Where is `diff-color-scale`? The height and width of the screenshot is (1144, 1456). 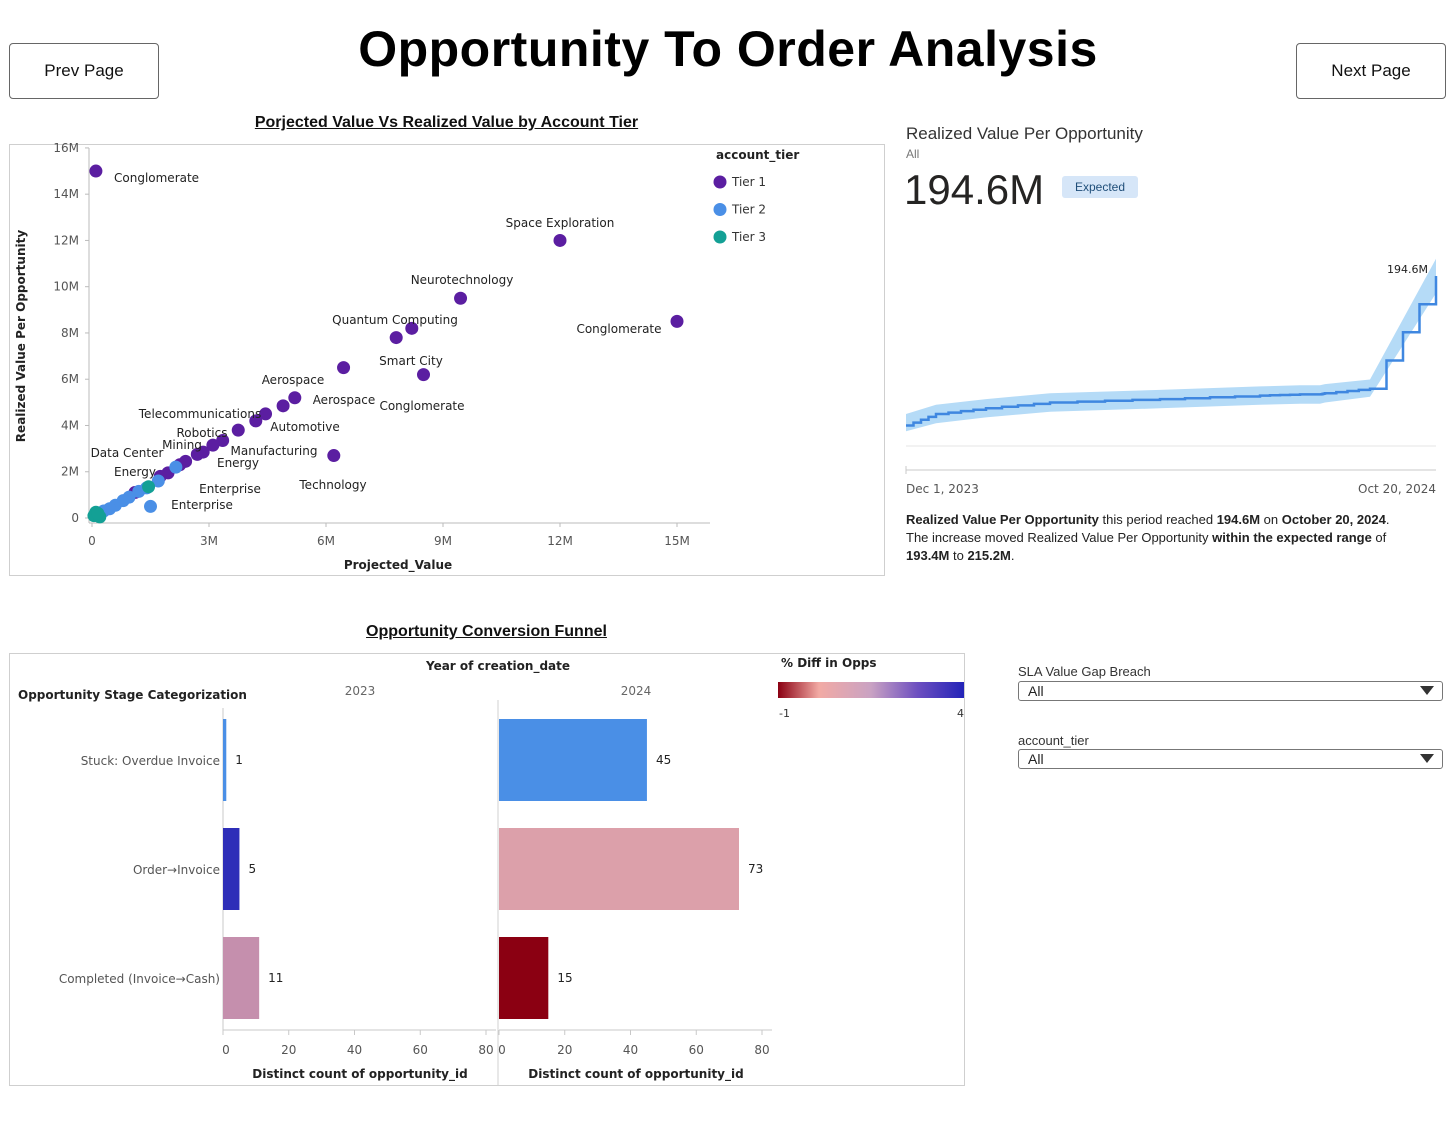 diff-color-scale is located at coordinates (871, 690).